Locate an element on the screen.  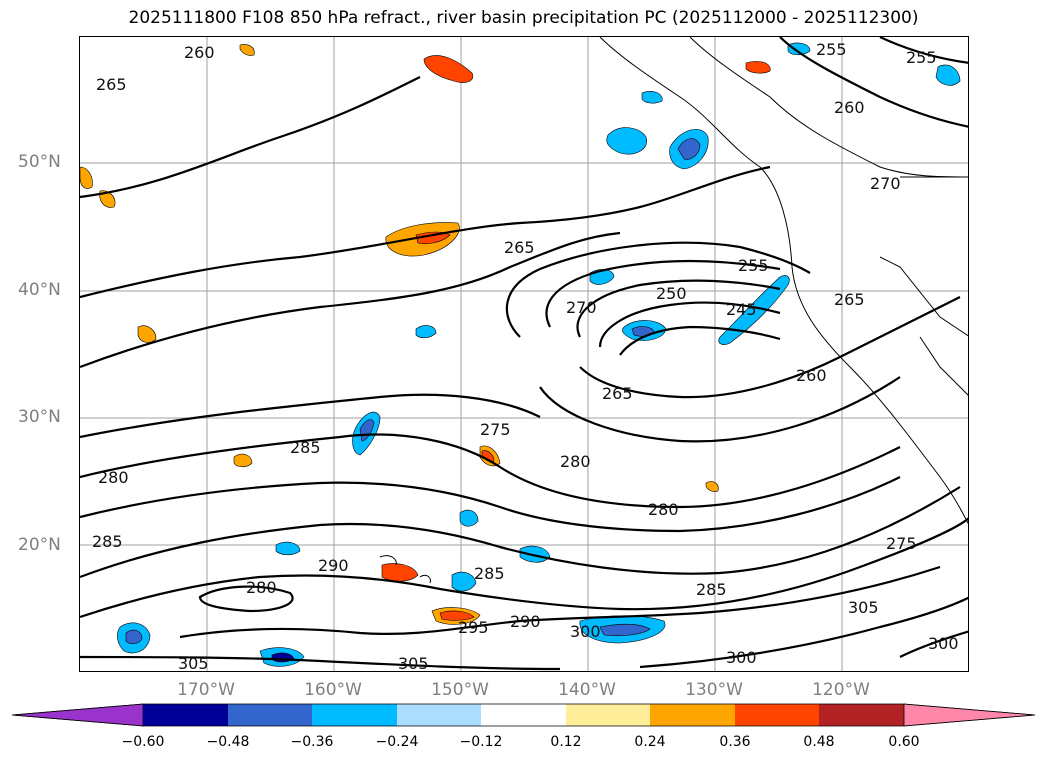
colorbar-outline is located at coordinates (523, 715).